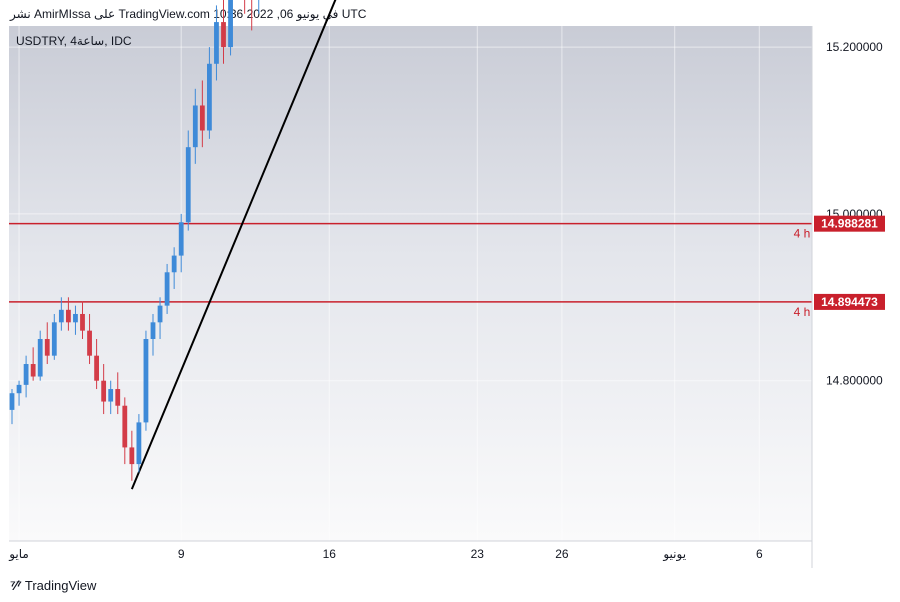 The width and height of the screenshot is (900, 602). What do you see at coordinates (16, 585) in the screenshot?
I see `tradingview-logo-icon: ⁷⁄⁷` at bounding box center [16, 585].